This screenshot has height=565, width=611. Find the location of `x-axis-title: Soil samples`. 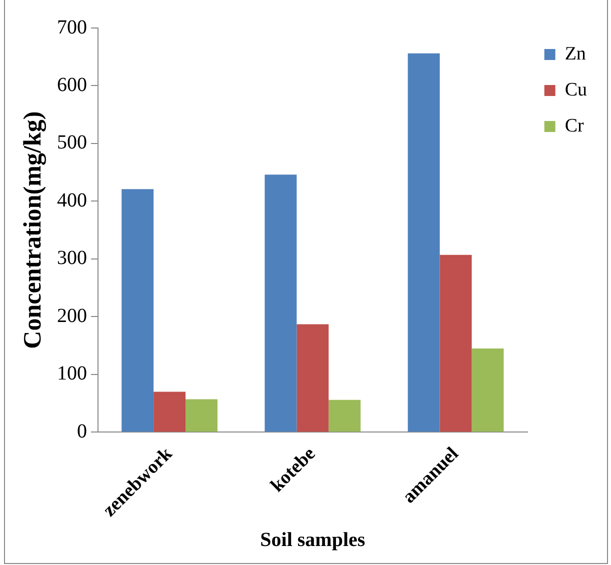

x-axis-title: Soil samples is located at coordinates (313, 540).